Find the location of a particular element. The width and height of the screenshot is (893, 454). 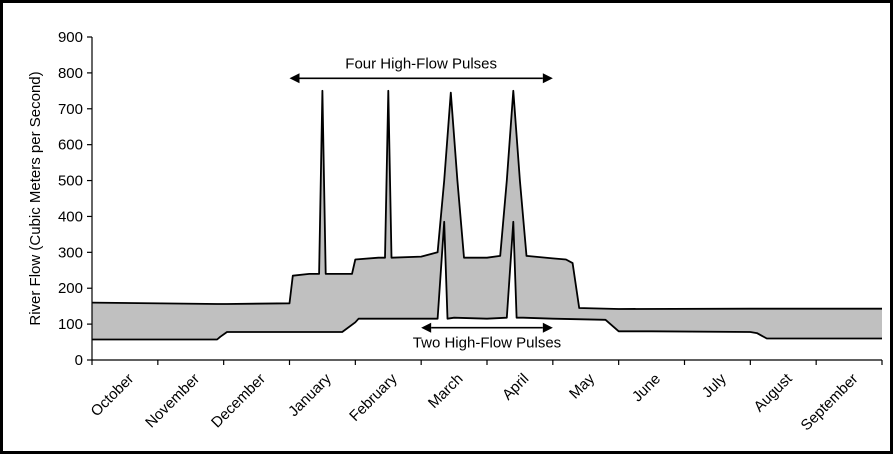

annotation-label: Two High-Flow Pulses is located at coordinates (487, 343).